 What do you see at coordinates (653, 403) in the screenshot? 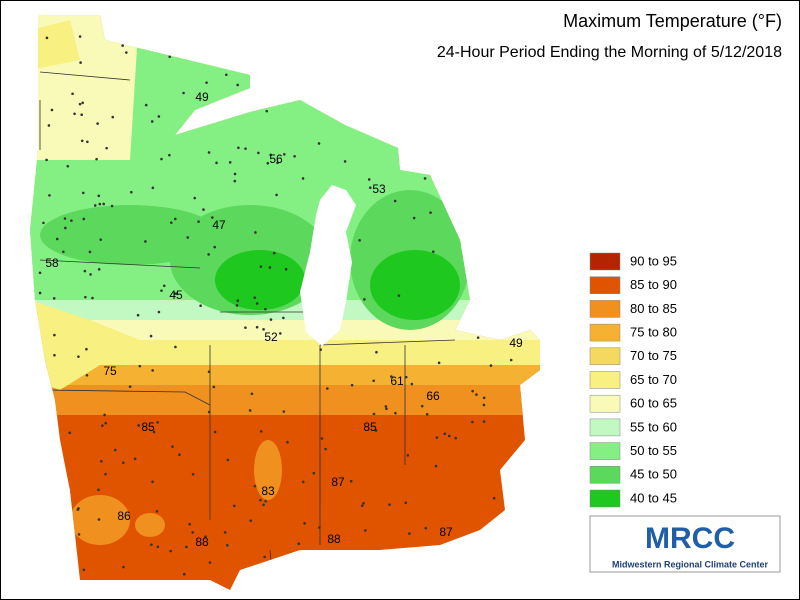
I see `legend-label: 60 to 65` at bounding box center [653, 403].